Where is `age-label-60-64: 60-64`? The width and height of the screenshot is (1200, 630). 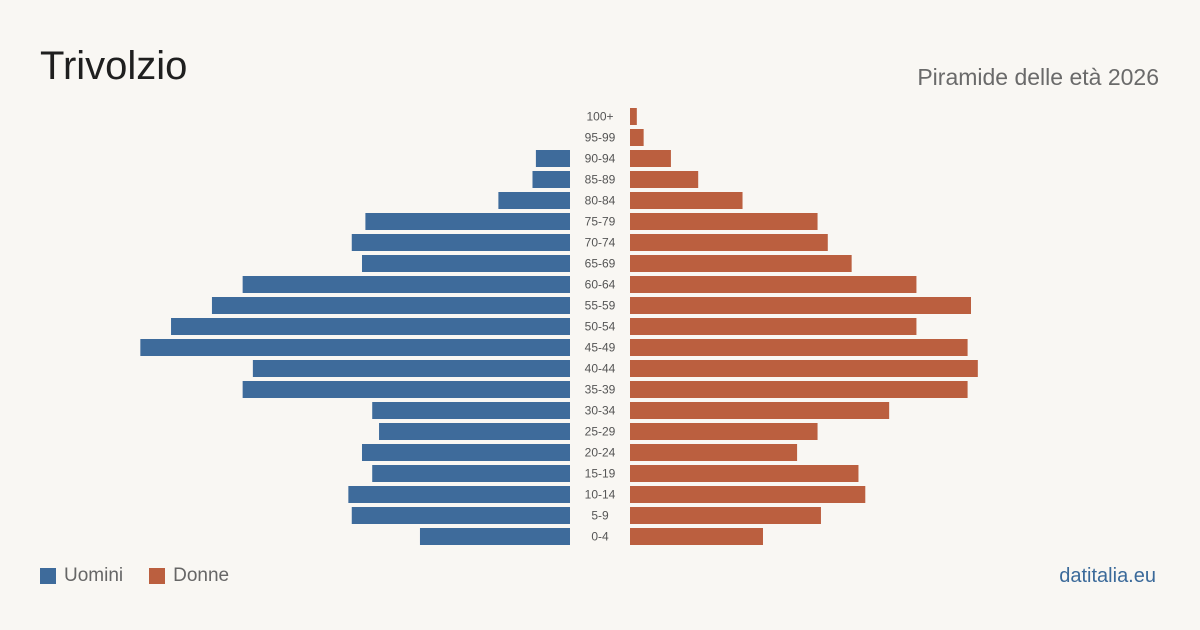 age-label-60-64: 60-64 is located at coordinates (600, 285).